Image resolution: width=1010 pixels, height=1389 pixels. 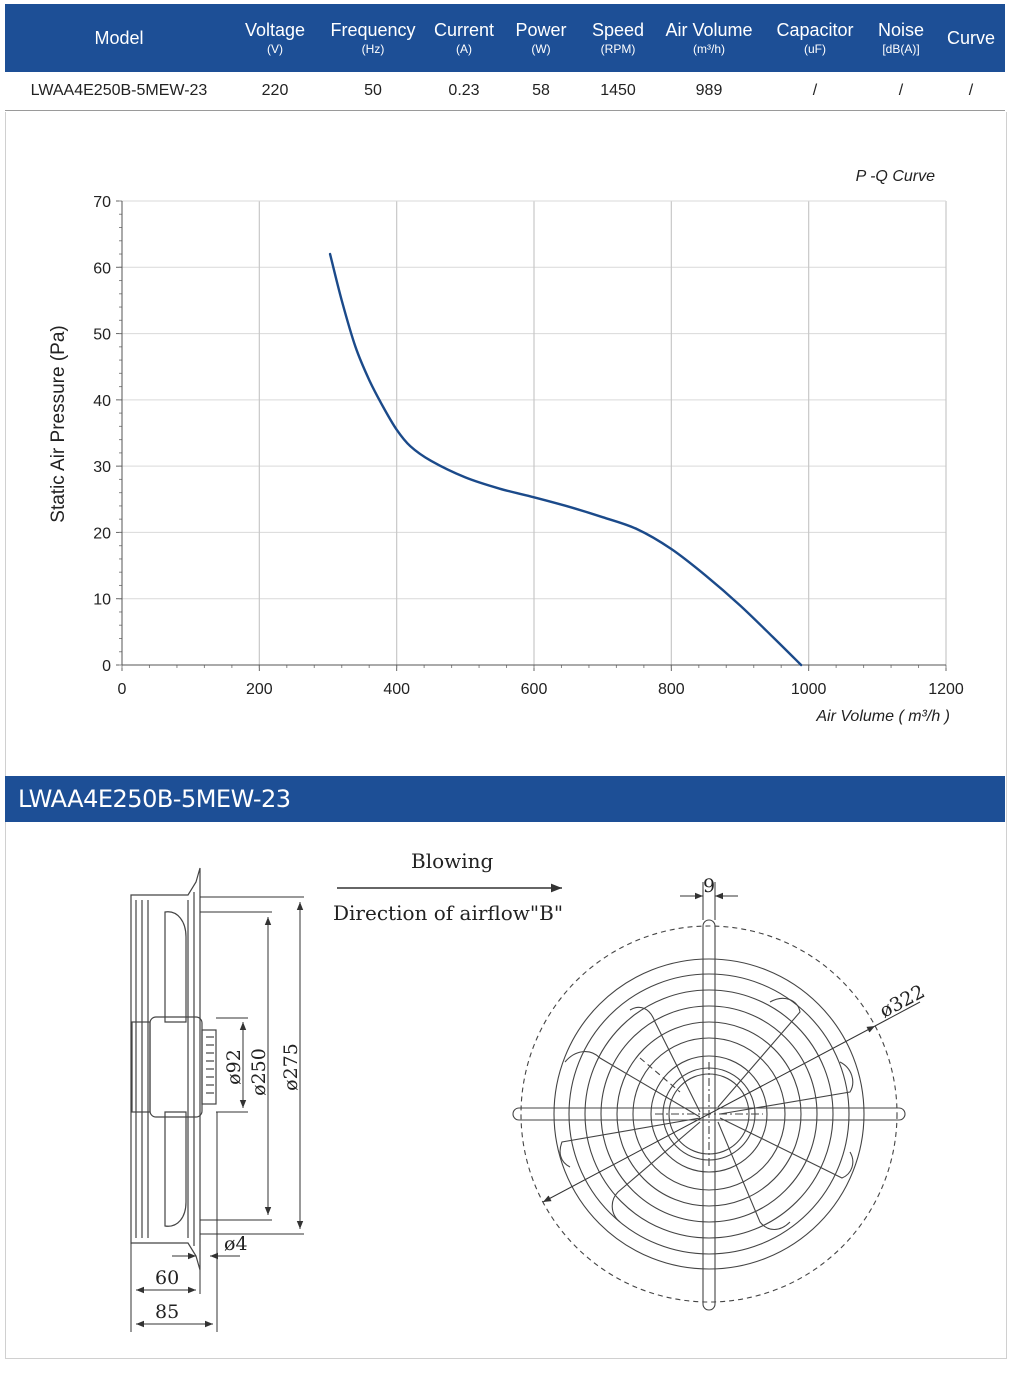 I want to click on chart-title: P -Q Curve, so click(x=896, y=176).